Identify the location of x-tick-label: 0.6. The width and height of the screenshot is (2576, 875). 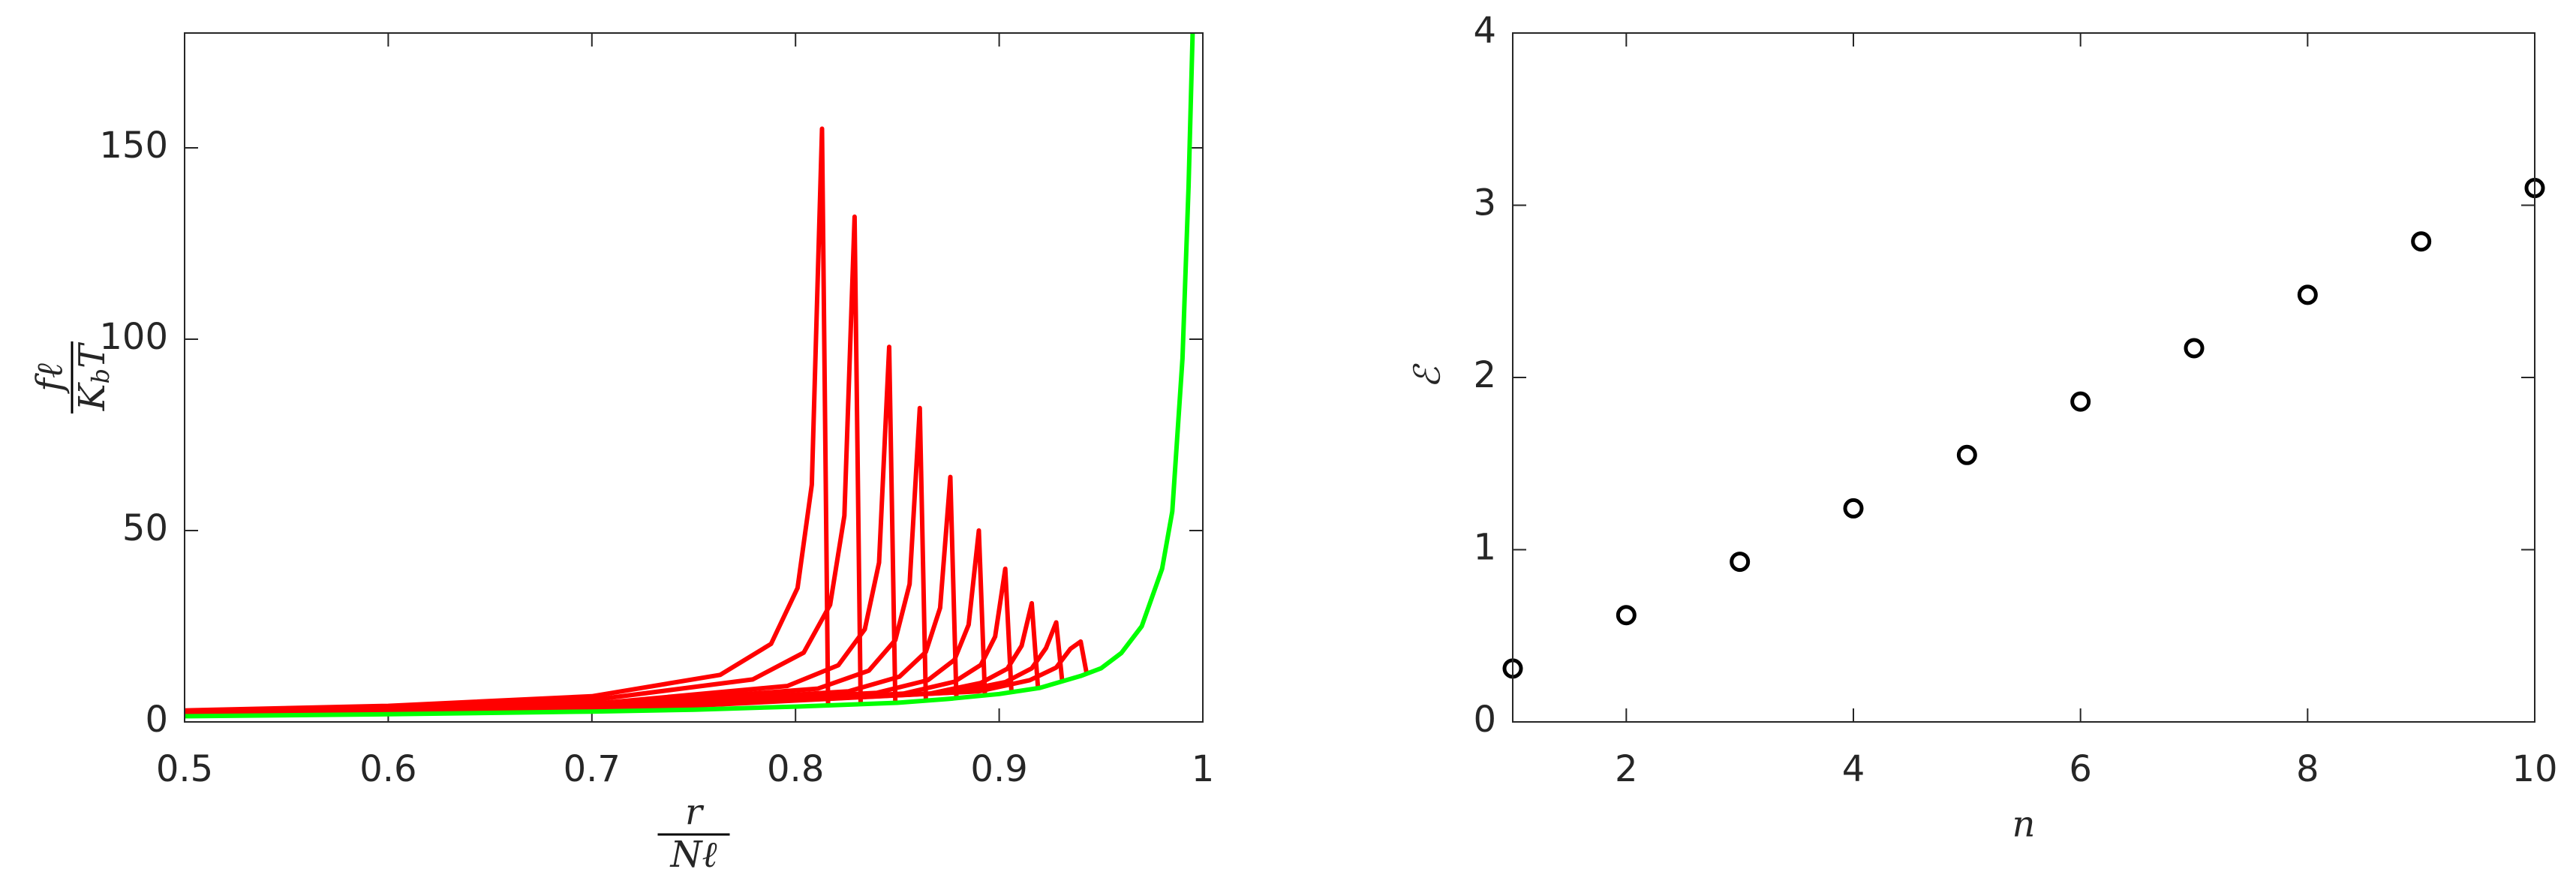
(387, 769).